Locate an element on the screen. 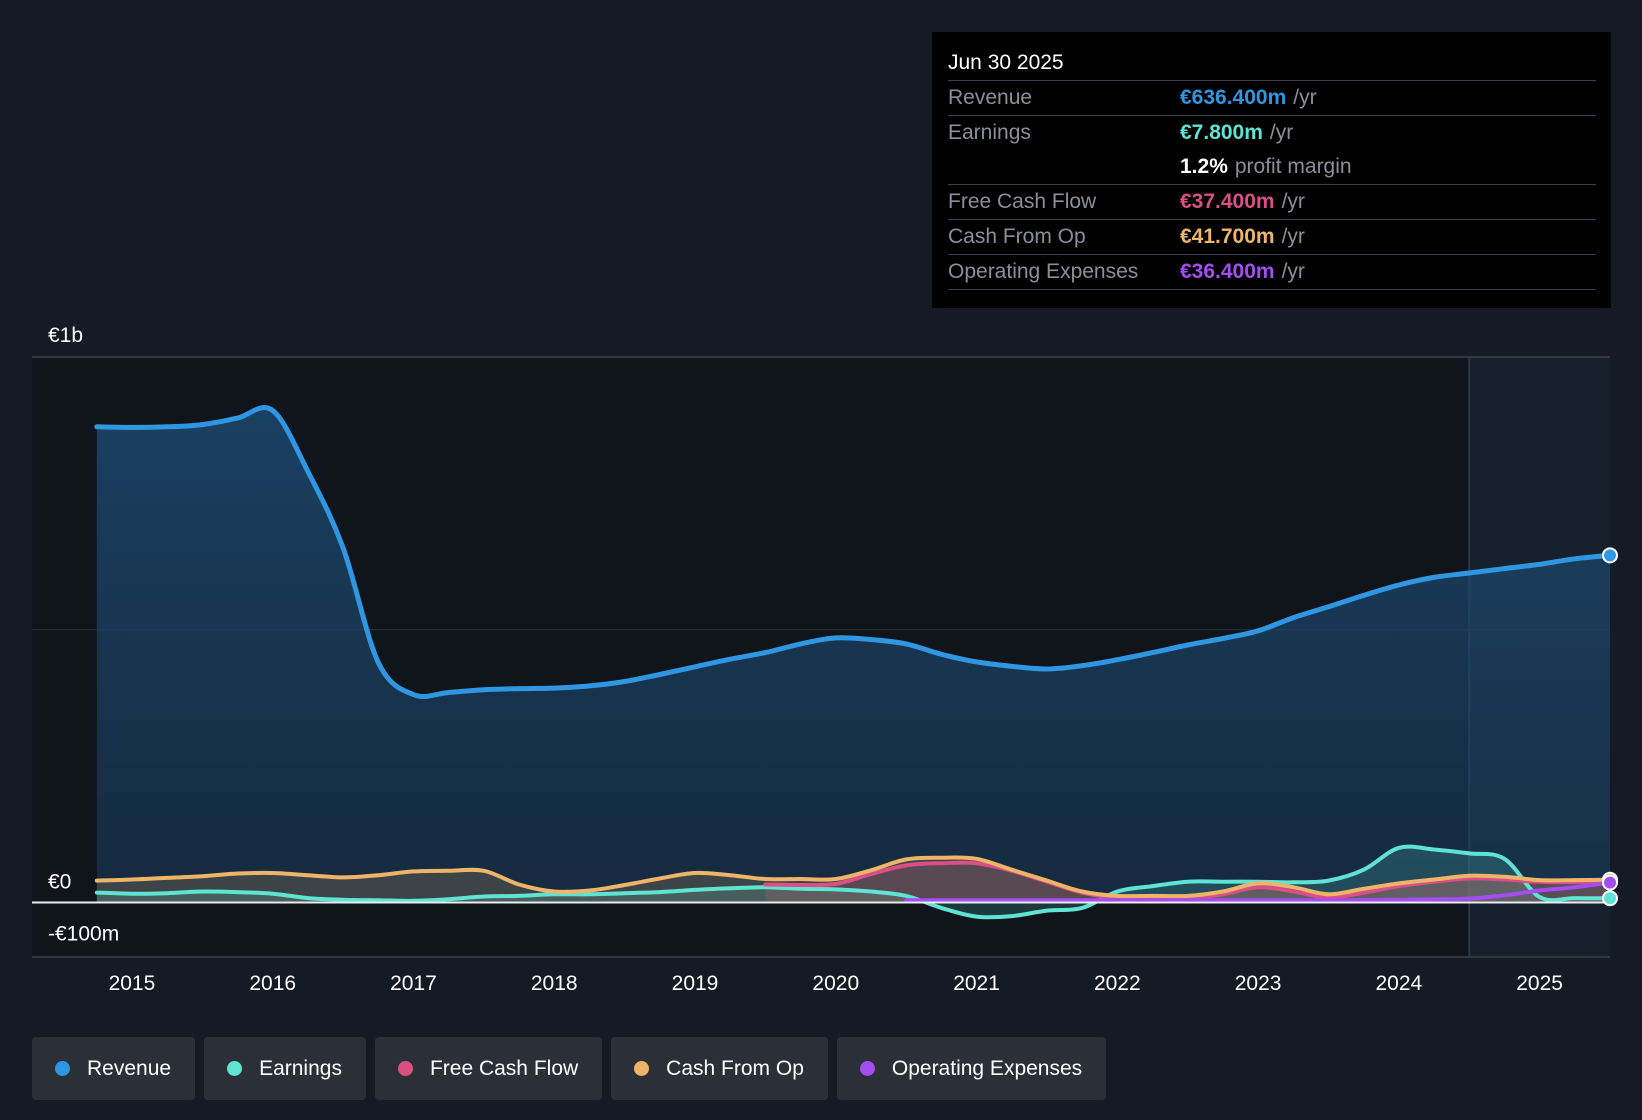 The width and height of the screenshot is (1642, 1120). tooltip-value: €37.400m is located at coordinates (1227, 201).